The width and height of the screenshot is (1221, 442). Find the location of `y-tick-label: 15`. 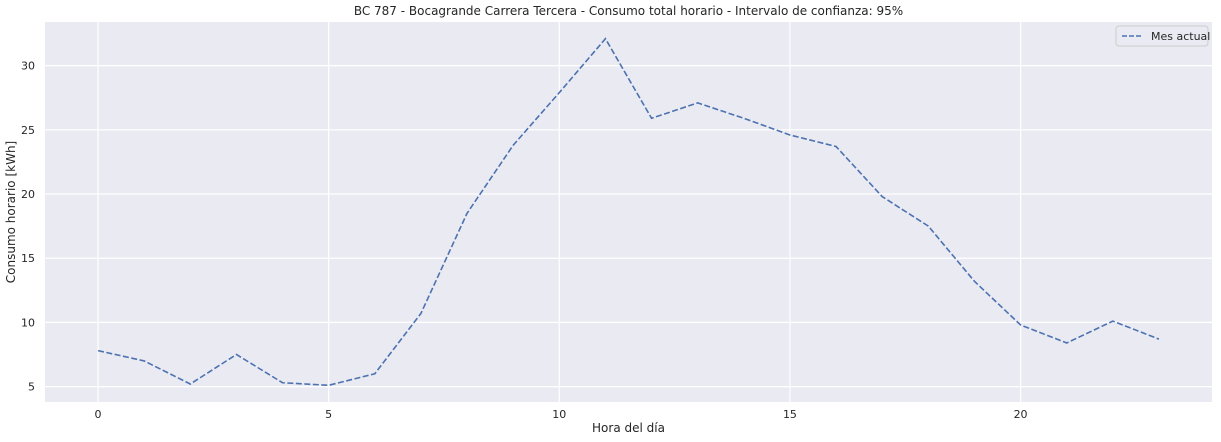

y-tick-label: 15 is located at coordinates (28, 258).